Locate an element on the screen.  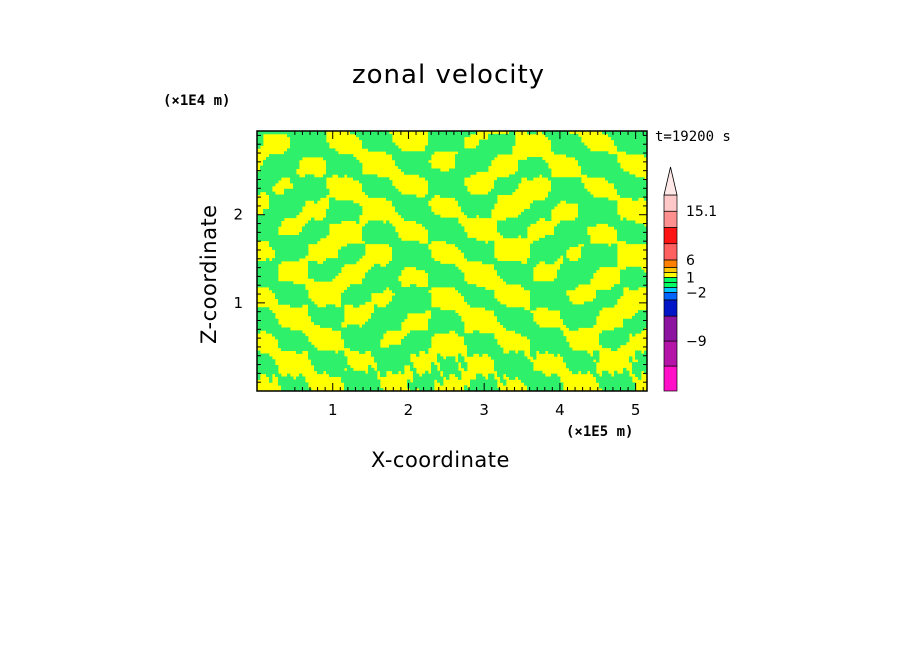
x-tick-label: 3 is located at coordinates (484, 410).